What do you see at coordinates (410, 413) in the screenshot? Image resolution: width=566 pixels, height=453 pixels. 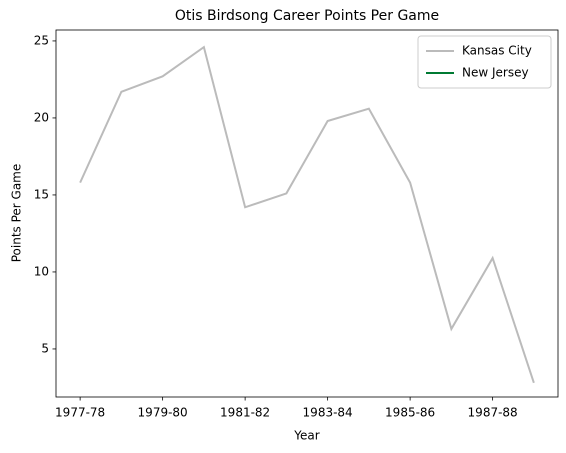 I see `x-tick-label: 1985-86` at bounding box center [410, 413].